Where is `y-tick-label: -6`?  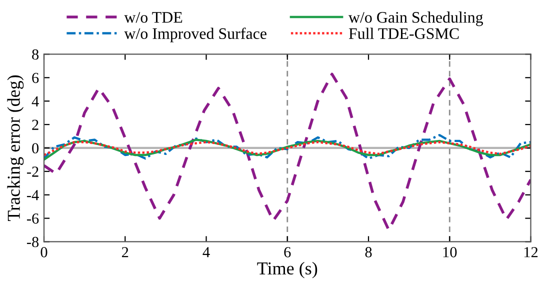
y-tick-label: -6 is located at coordinates (32, 218).